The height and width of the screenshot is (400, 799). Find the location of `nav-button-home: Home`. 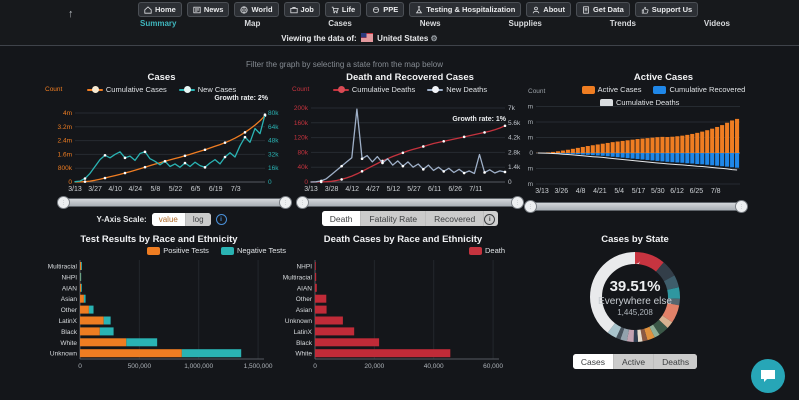

nav-button-home: Home is located at coordinates (160, 9).